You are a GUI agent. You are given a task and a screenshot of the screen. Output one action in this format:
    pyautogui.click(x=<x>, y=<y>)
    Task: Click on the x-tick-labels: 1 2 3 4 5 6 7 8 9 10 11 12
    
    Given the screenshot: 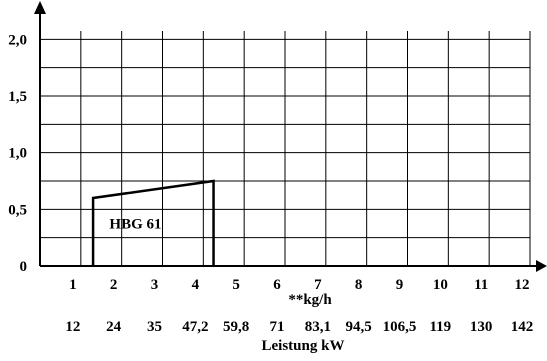 What is the action you would take?
    pyautogui.click(x=299, y=285)
    